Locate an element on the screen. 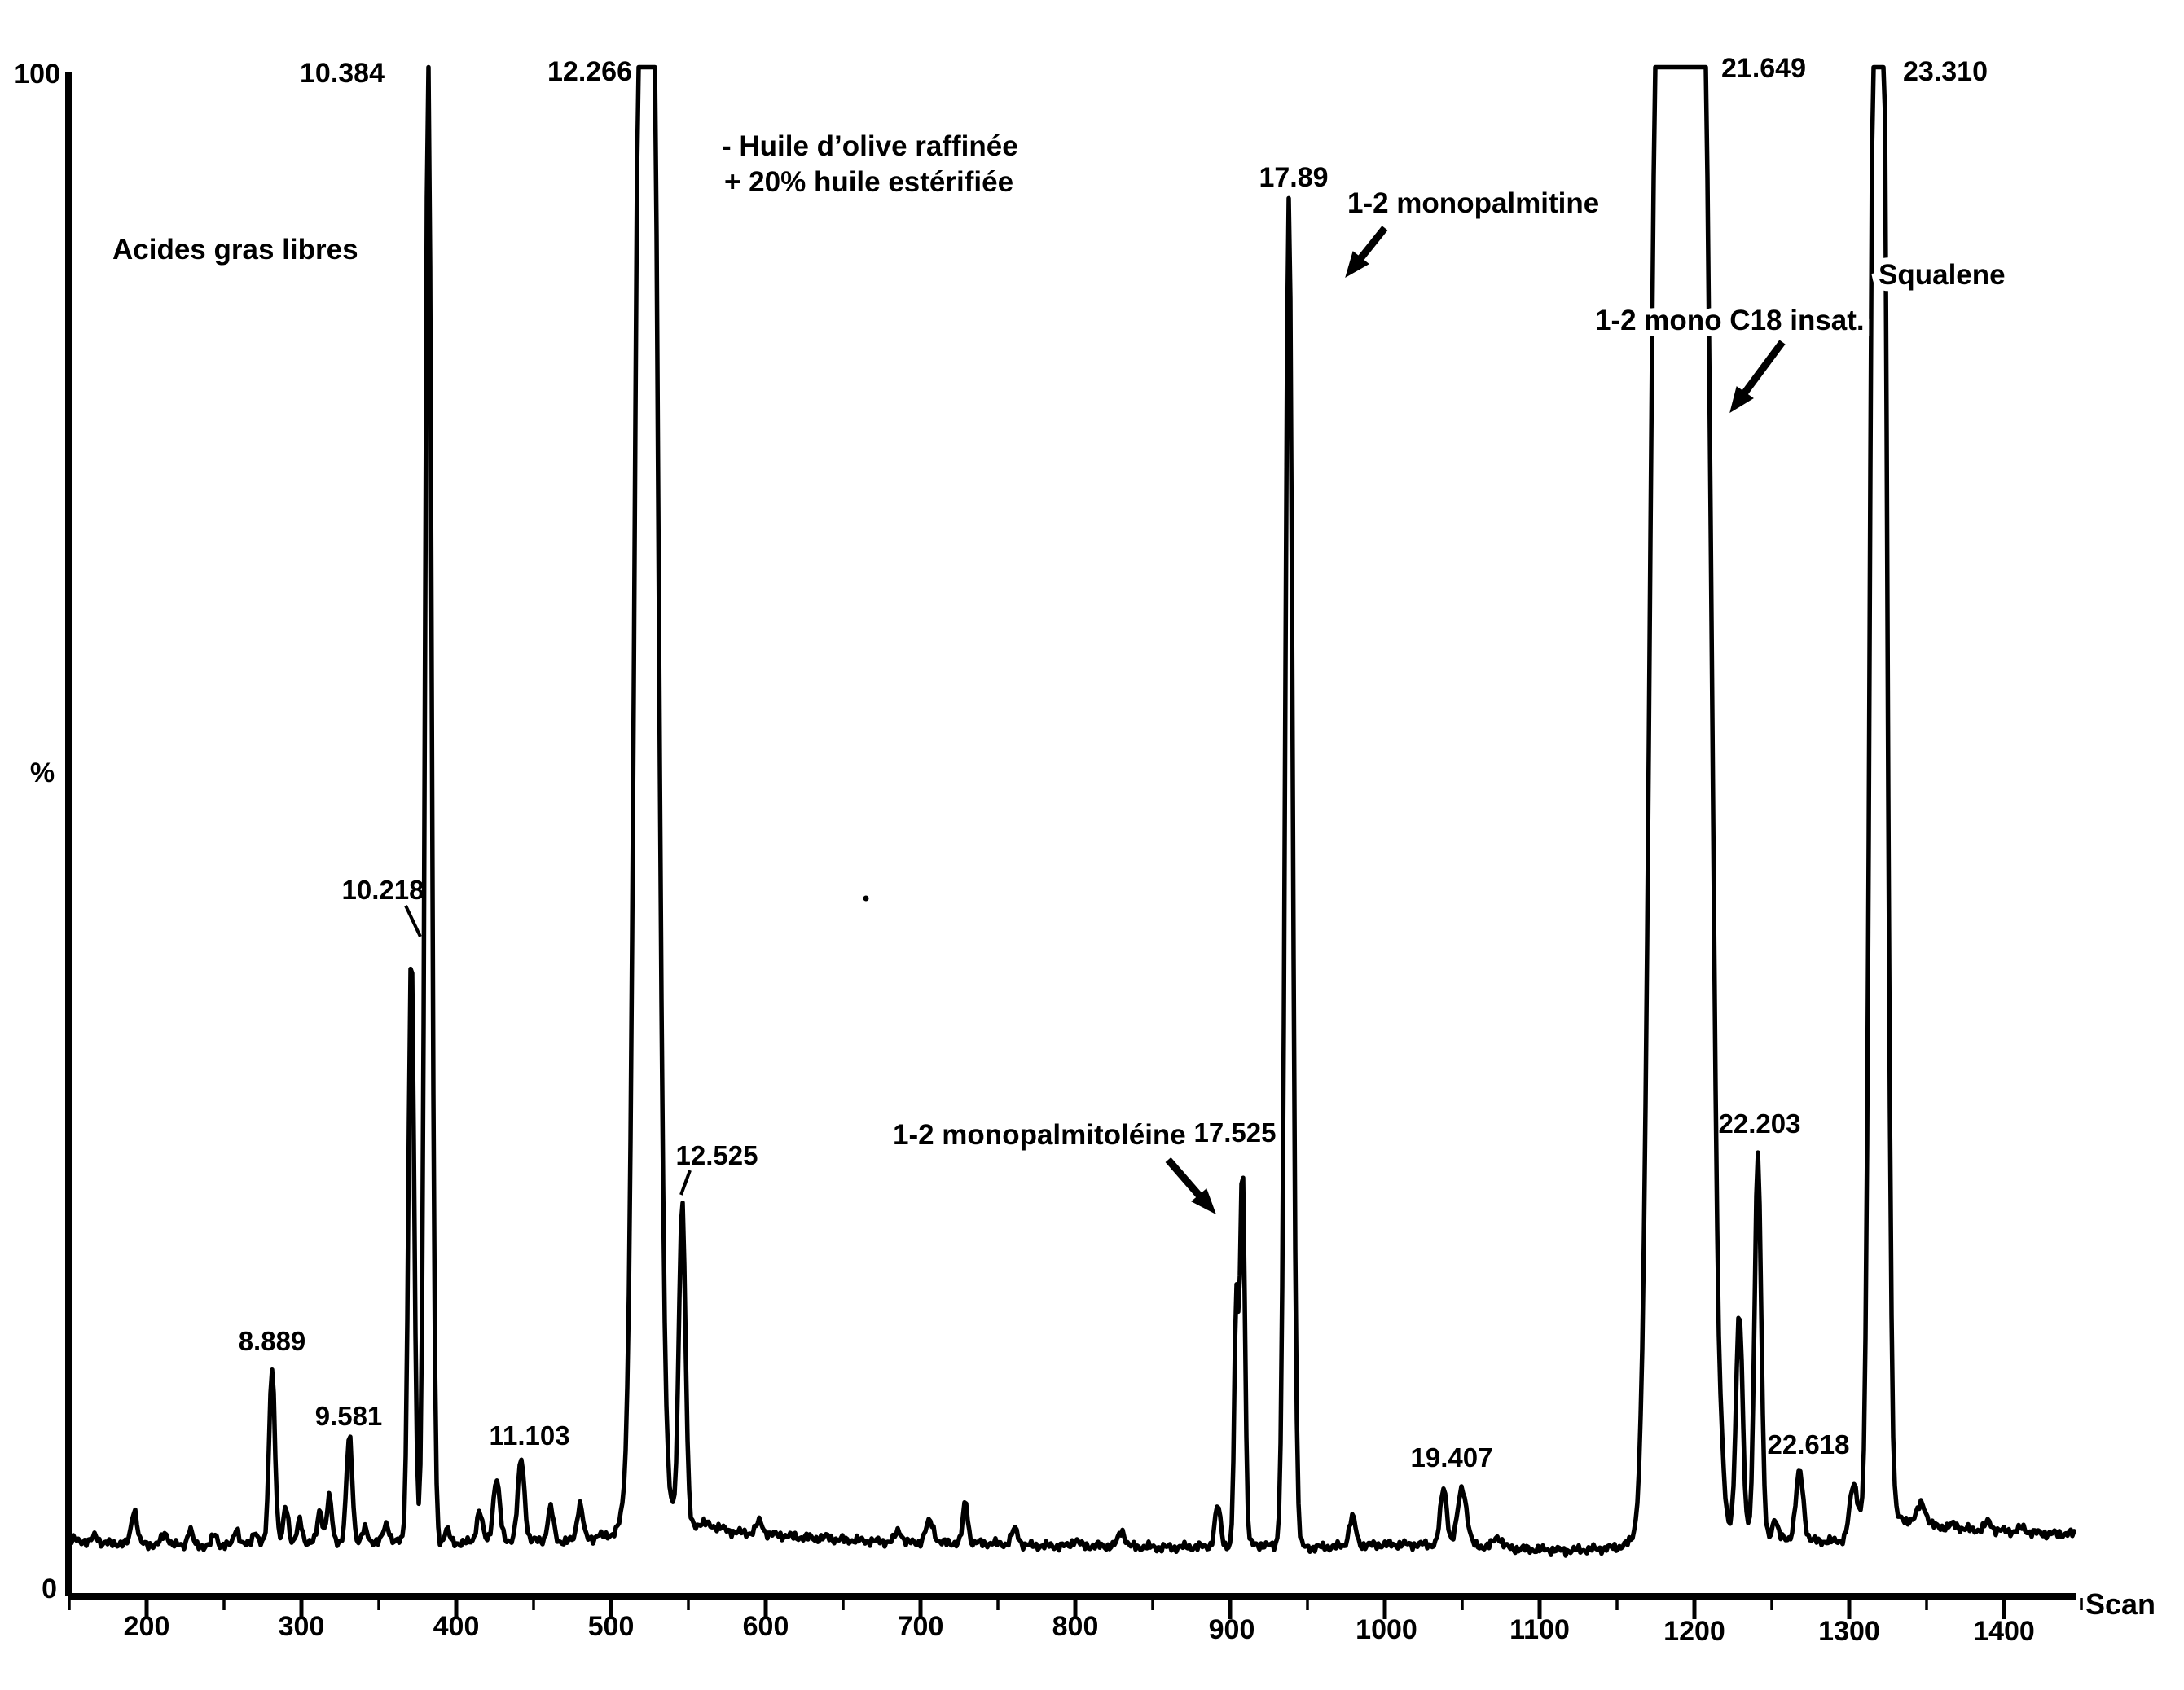 This screenshot has width=2184, height=1690. tick-label: 1100 is located at coordinates (1539, 1629).